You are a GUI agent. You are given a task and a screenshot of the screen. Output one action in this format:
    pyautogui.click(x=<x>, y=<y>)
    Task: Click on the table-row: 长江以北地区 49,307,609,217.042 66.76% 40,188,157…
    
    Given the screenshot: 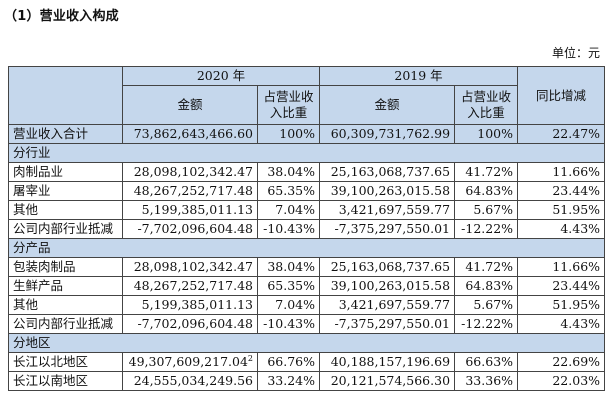 What is the action you would take?
    pyautogui.click(x=307, y=362)
    